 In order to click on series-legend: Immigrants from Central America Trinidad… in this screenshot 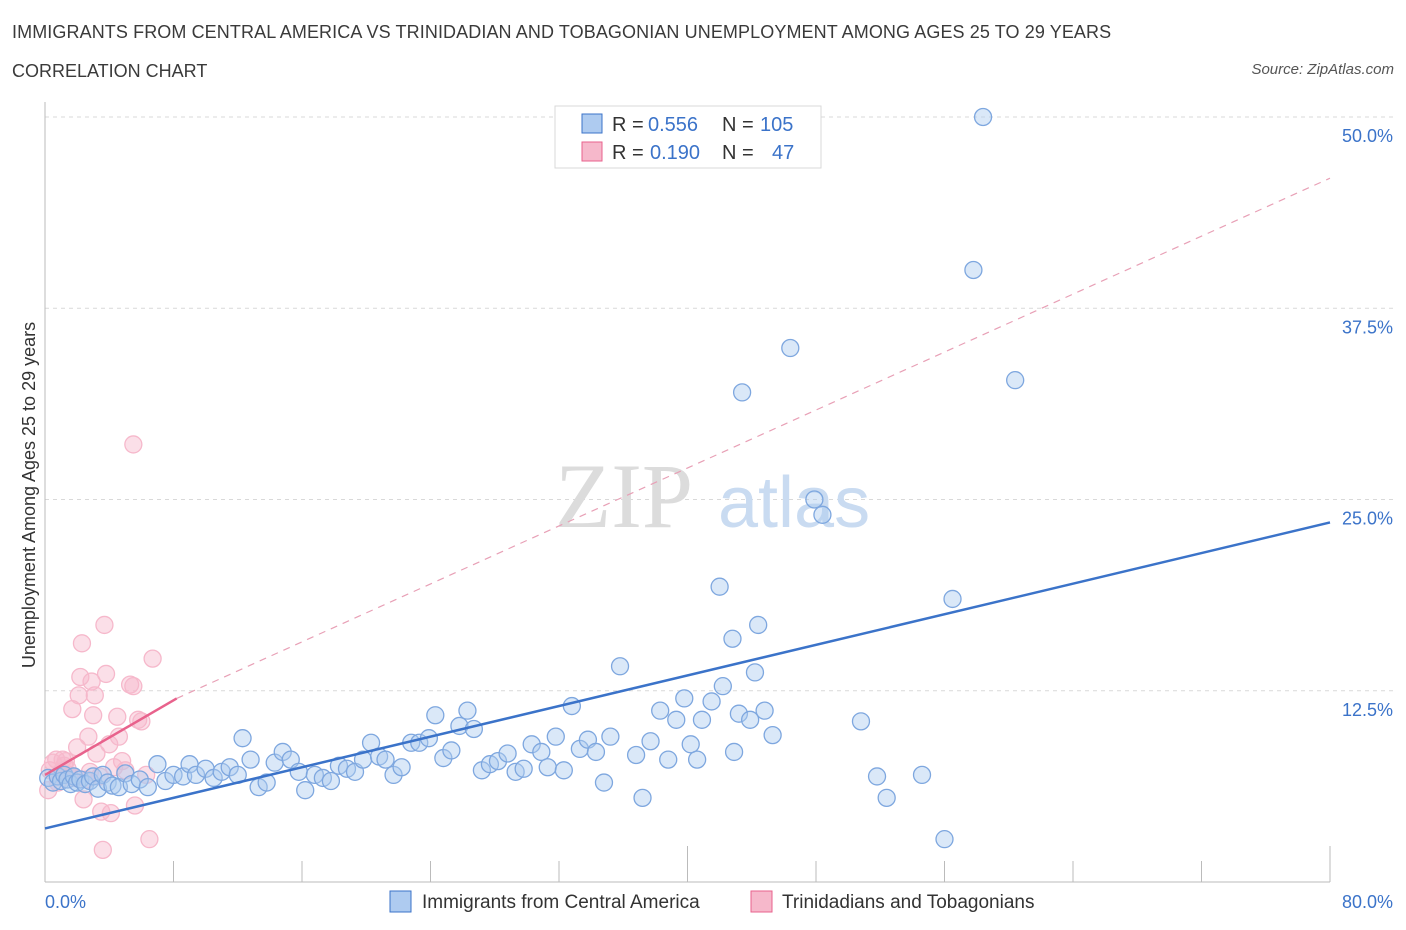, I will do `click(711, 901)`.